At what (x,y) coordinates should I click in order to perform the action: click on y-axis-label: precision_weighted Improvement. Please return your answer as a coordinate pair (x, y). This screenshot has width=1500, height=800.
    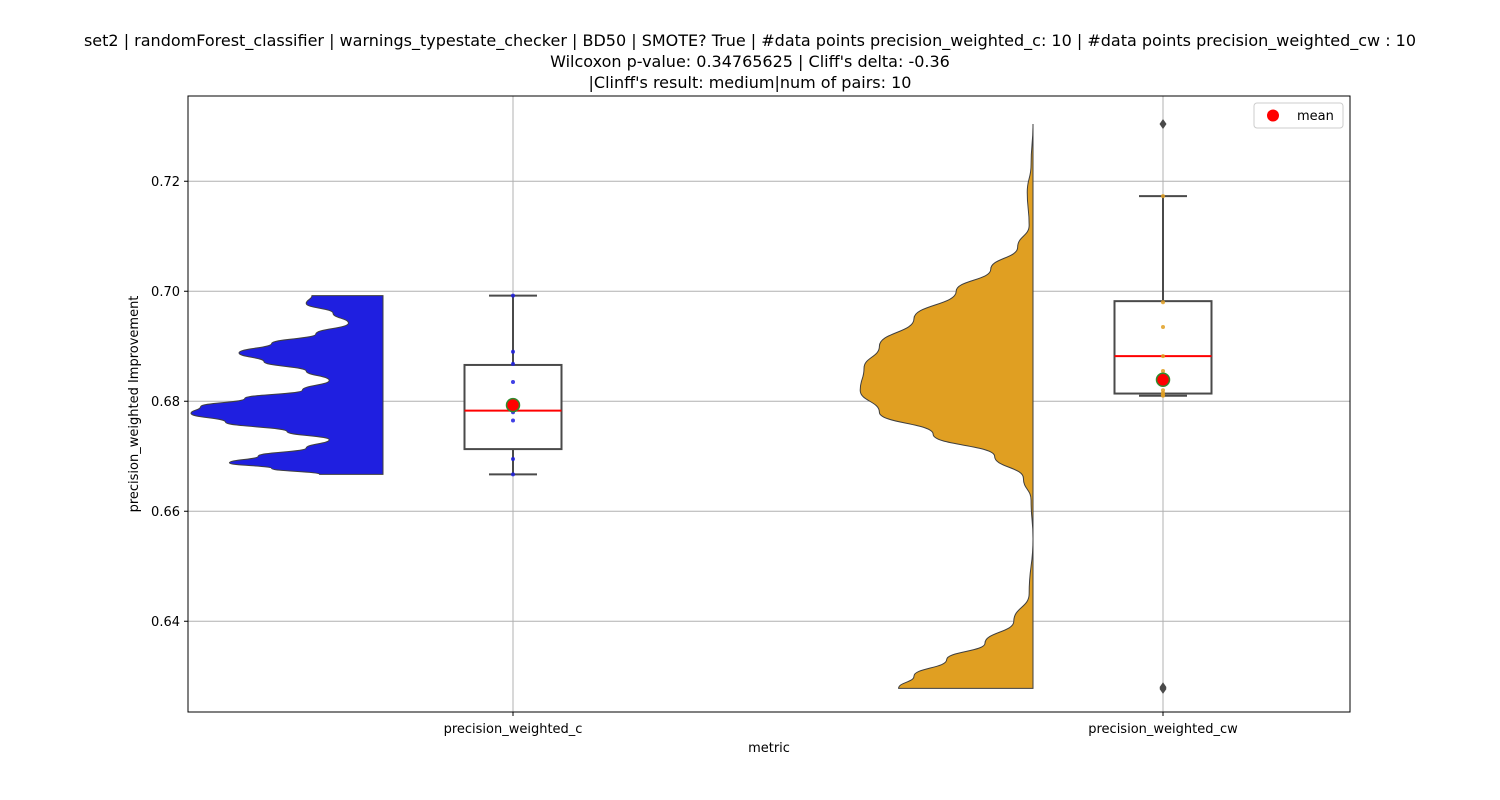
    Looking at the image, I should click on (134, 404).